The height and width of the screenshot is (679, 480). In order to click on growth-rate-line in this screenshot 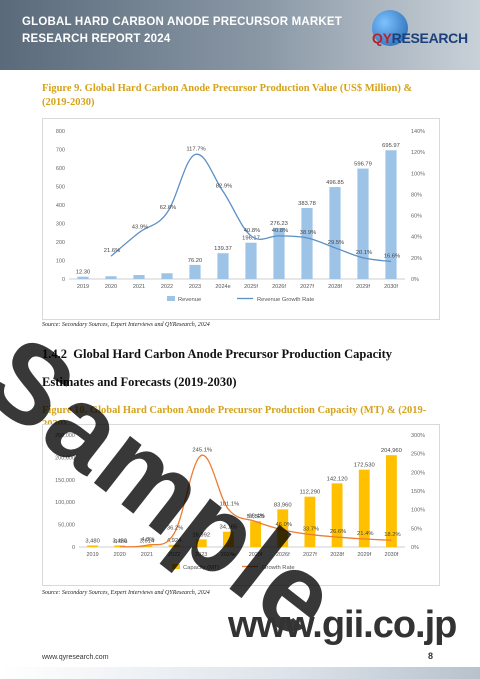, I will do `click(251, 208)`.